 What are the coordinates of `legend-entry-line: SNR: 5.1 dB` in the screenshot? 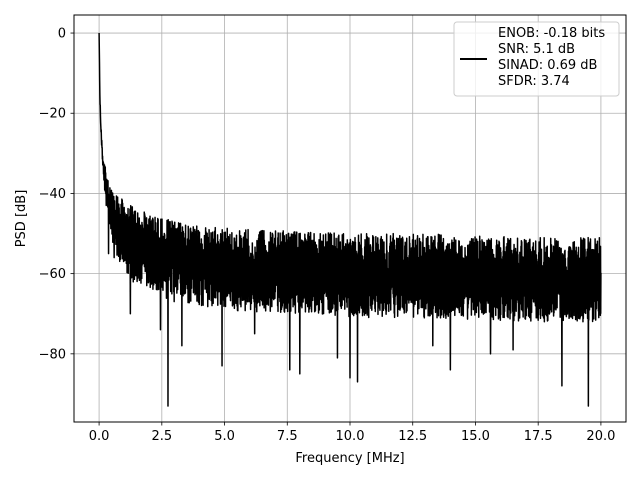 It's located at (536, 49).